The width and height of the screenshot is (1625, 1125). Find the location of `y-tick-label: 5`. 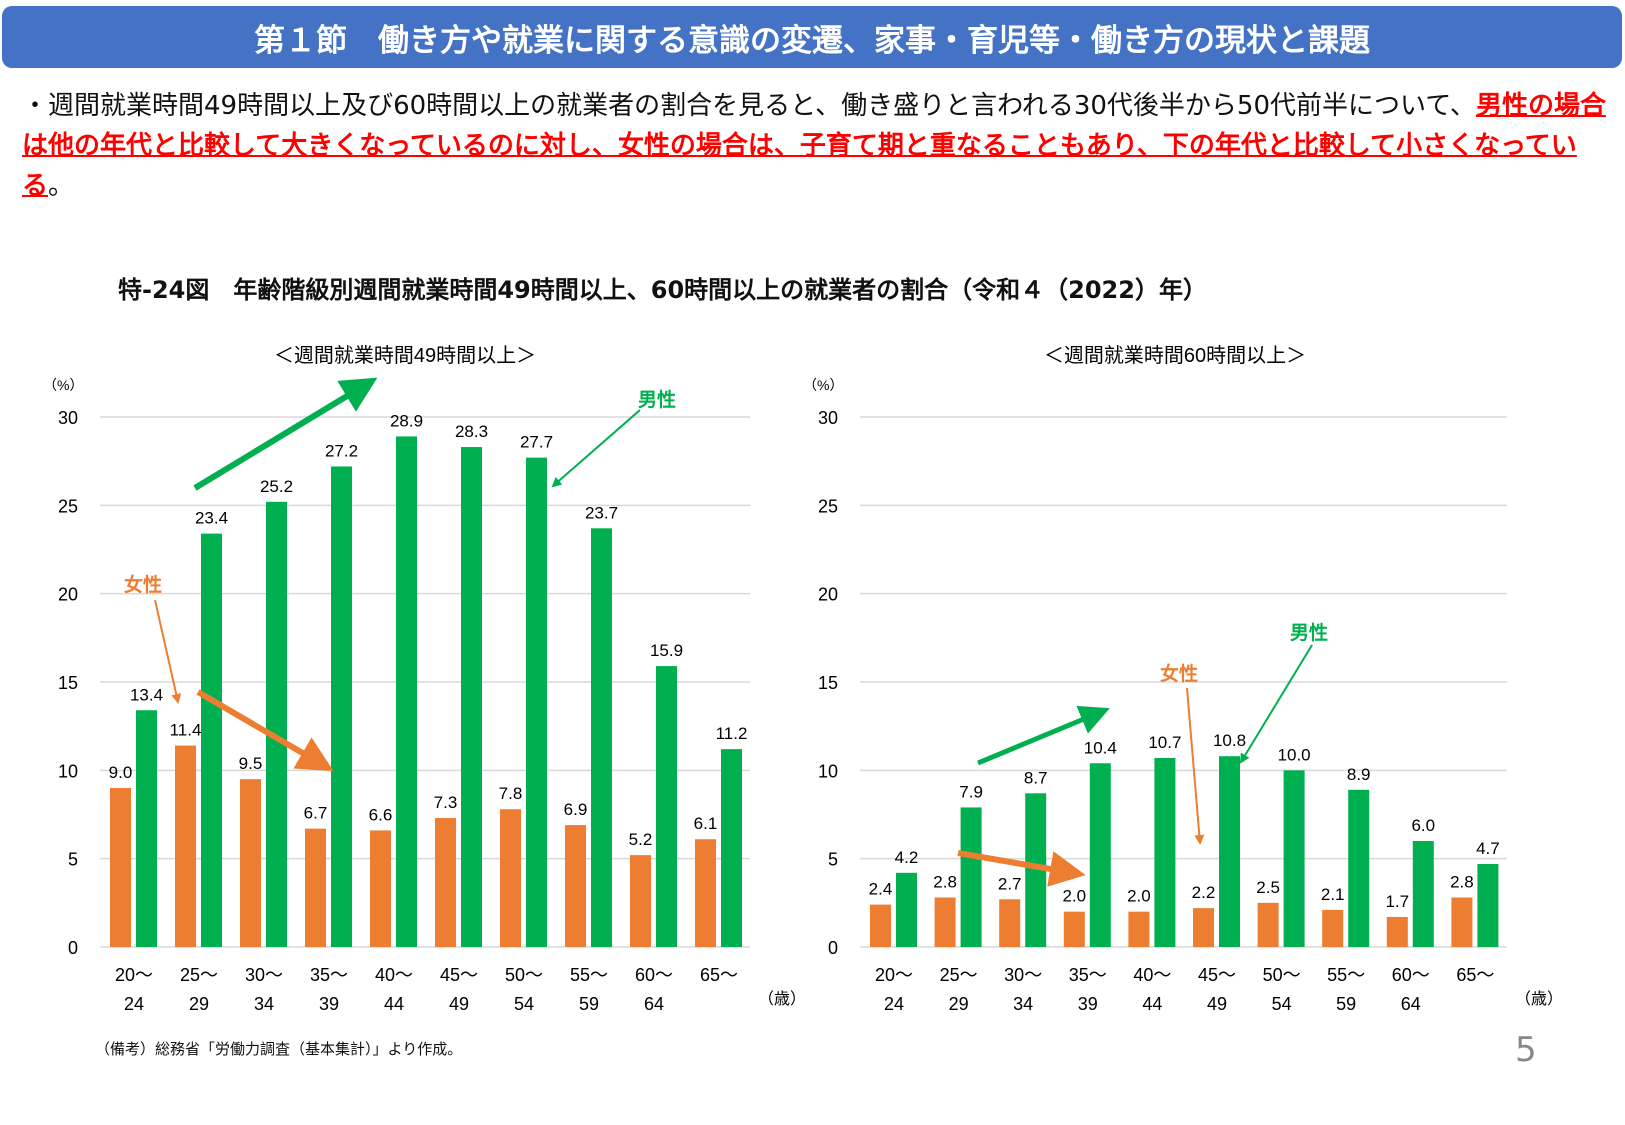

y-tick-label: 5 is located at coordinates (833, 860).